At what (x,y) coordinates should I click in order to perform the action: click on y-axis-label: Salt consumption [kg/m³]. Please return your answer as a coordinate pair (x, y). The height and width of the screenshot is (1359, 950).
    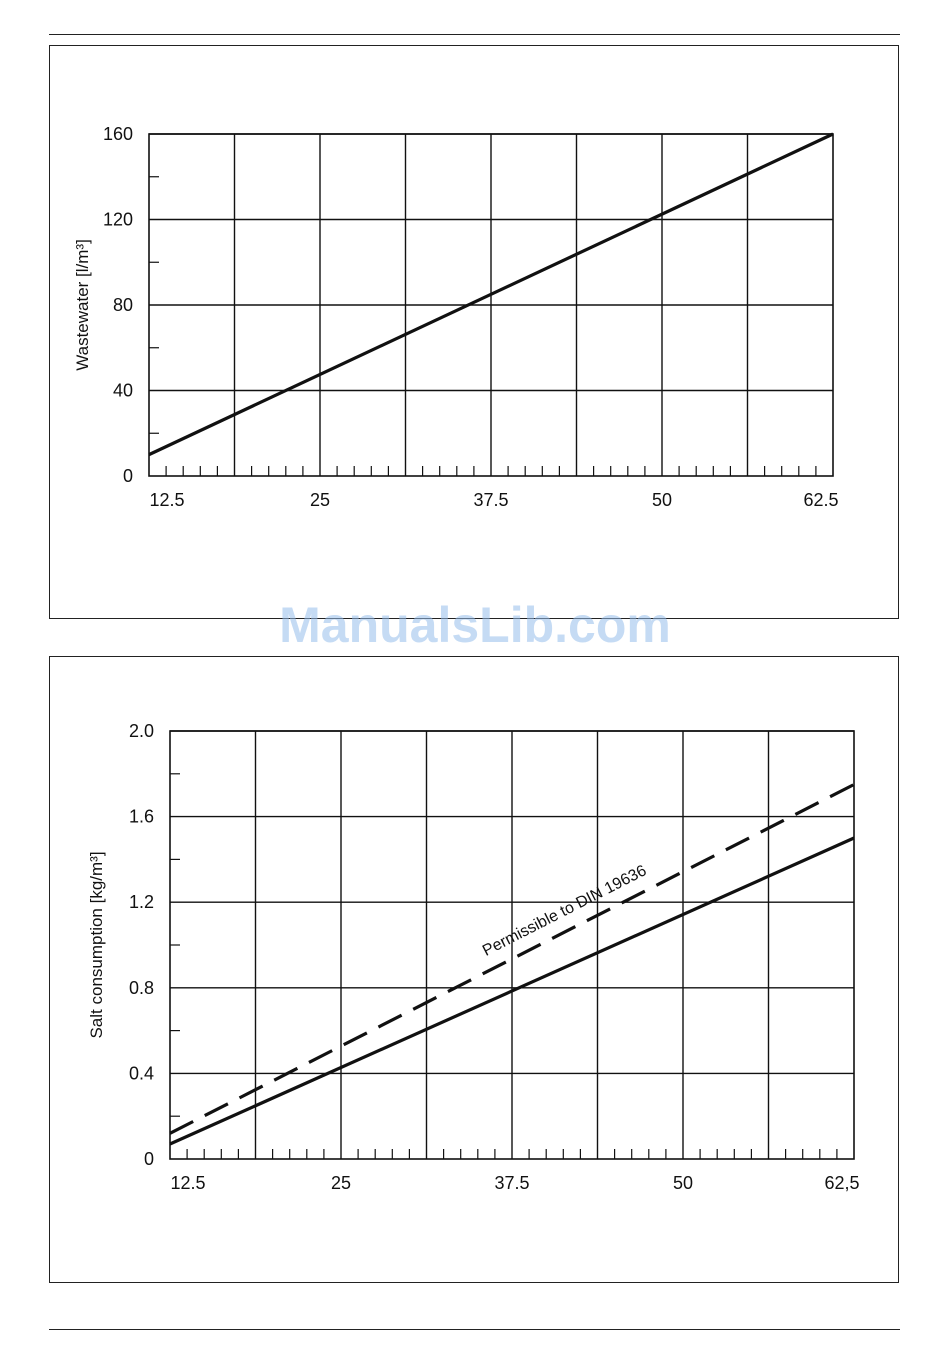
    Looking at the image, I should click on (96, 944).